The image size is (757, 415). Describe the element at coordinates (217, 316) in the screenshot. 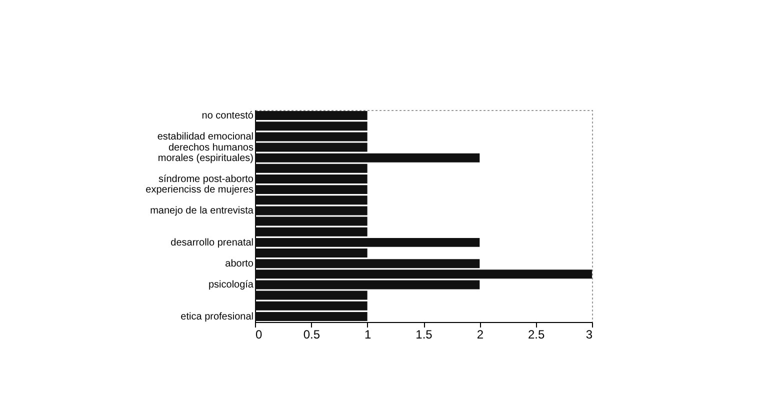

I see `y-tick-label: etica profesional` at that location.